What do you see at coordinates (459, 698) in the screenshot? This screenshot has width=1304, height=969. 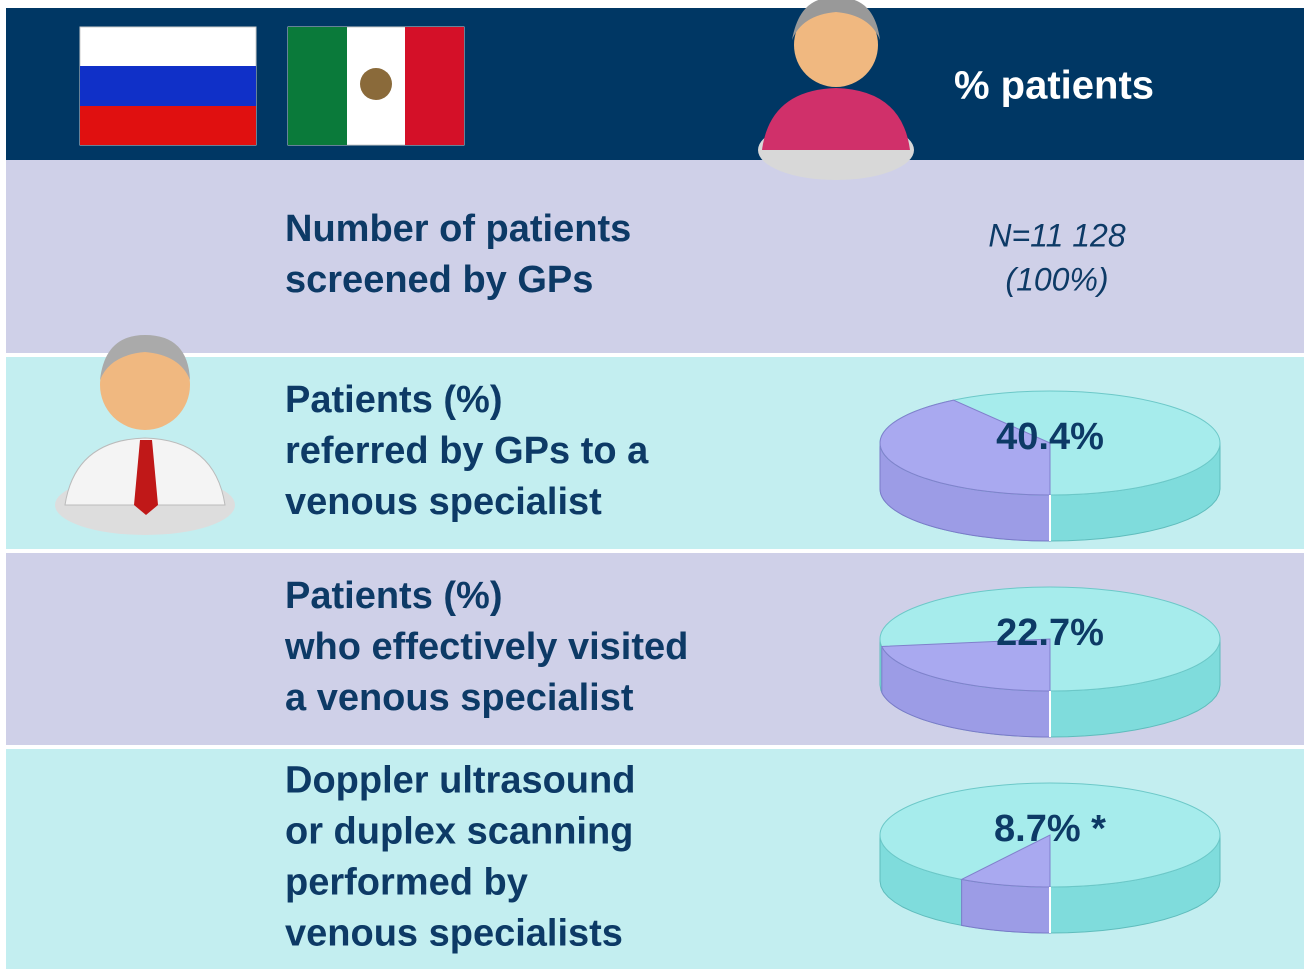 I see `row-label: a venous specialist` at bounding box center [459, 698].